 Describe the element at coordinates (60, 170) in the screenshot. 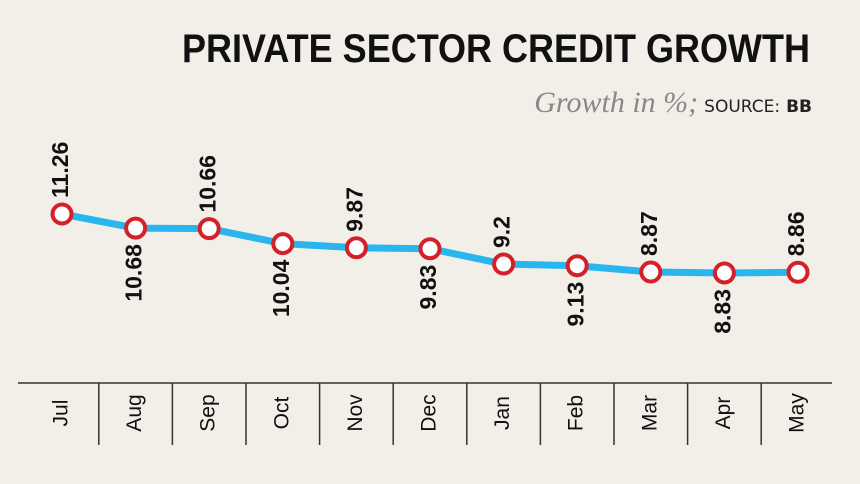

I see `data-label: 11.26` at that location.